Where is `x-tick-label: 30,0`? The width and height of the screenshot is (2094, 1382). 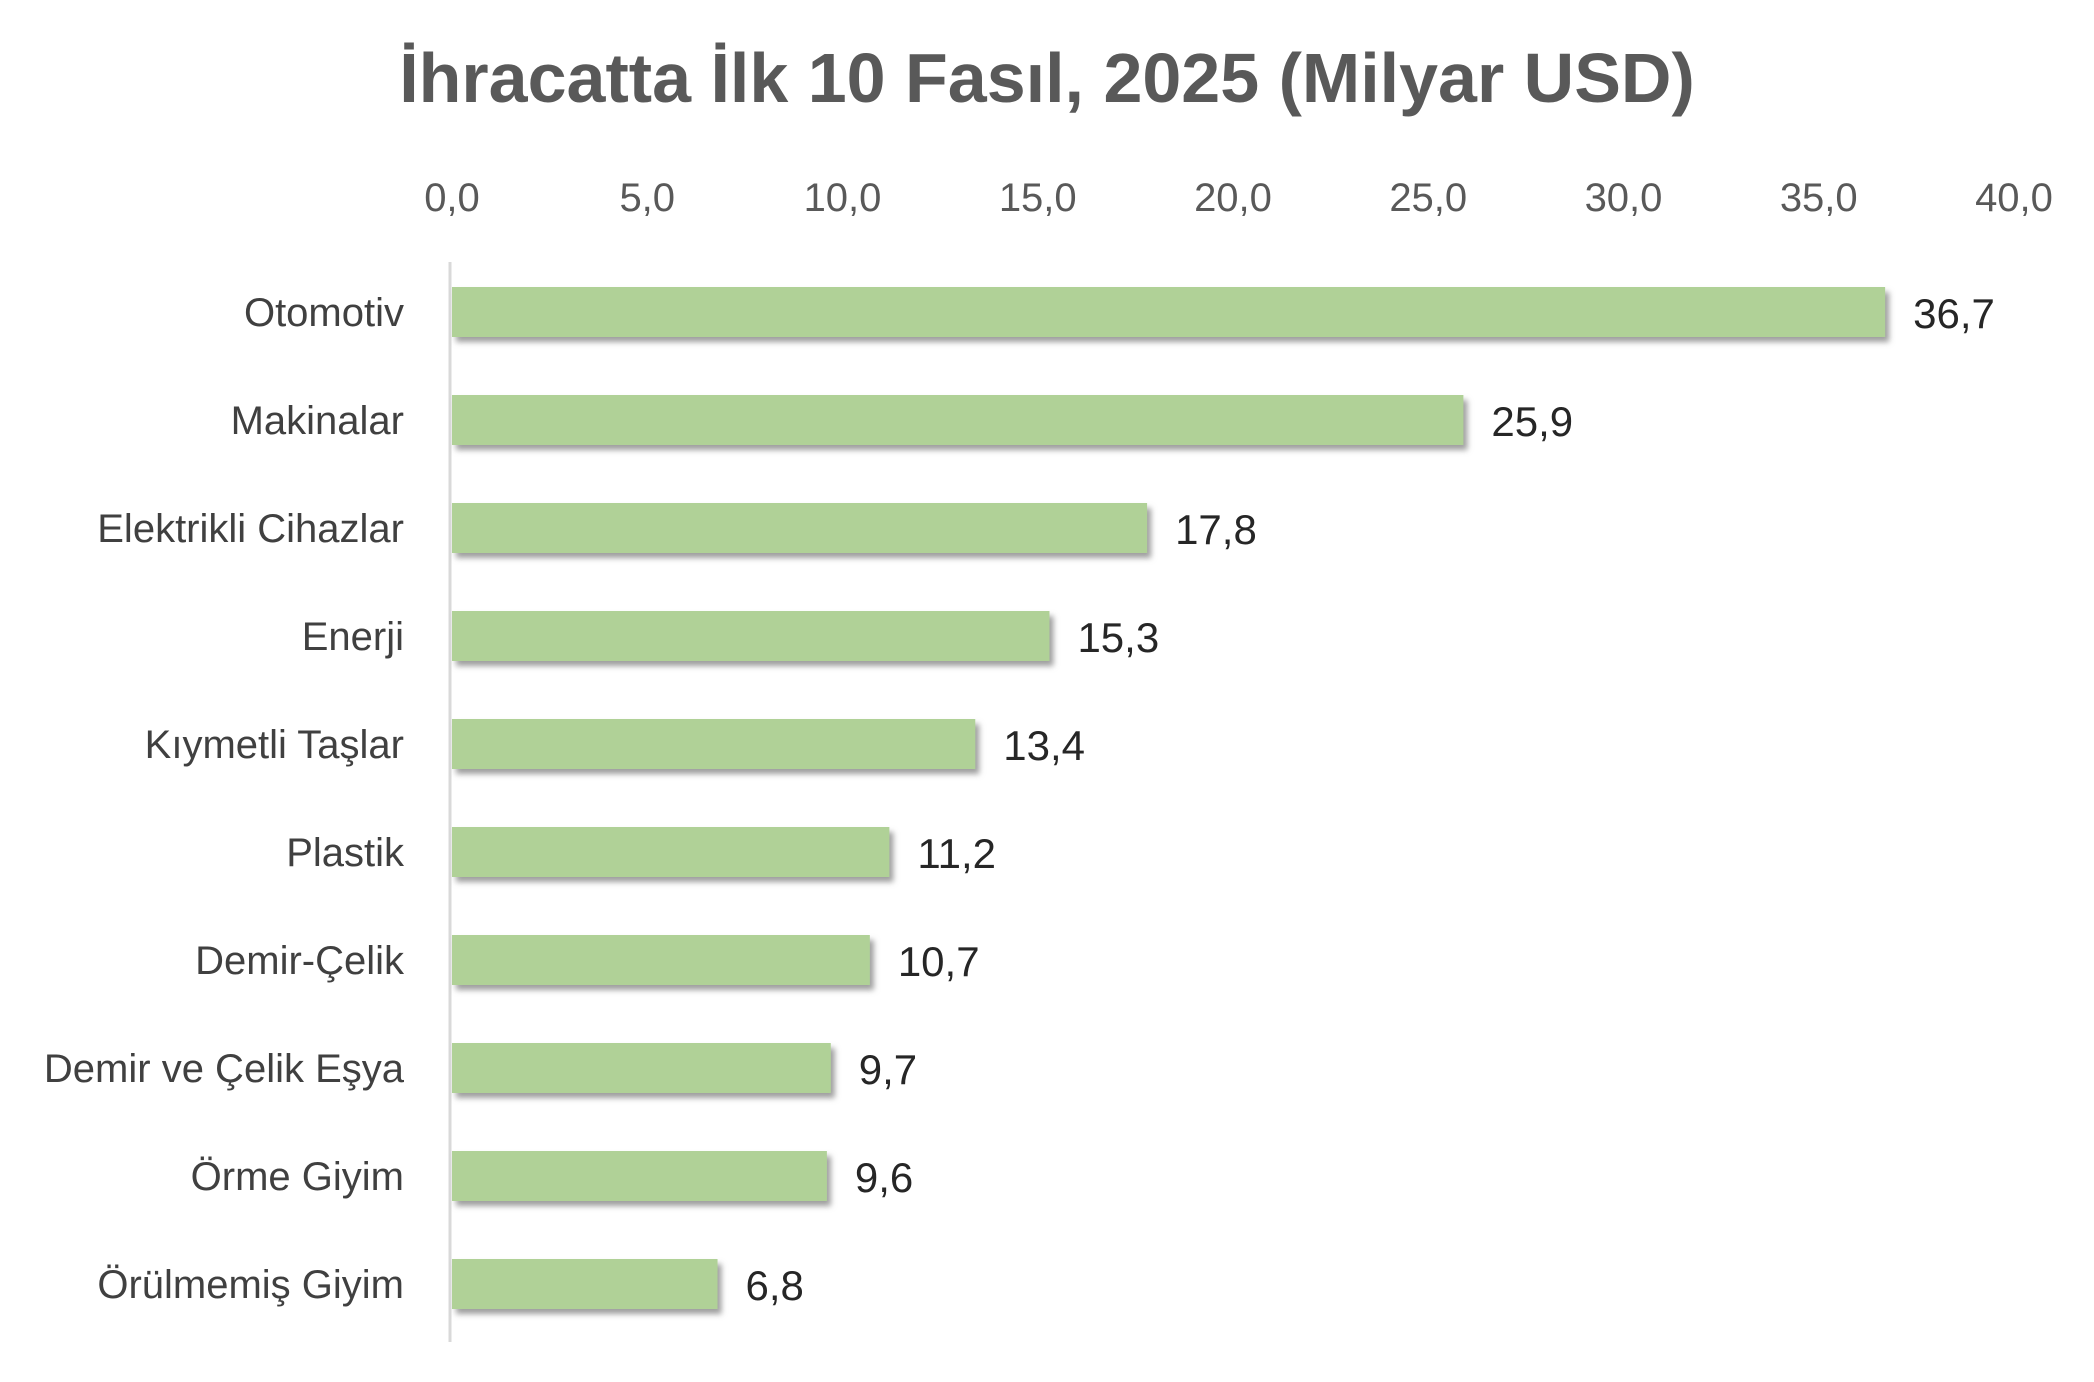
x-tick-label: 30,0 is located at coordinates (1624, 198).